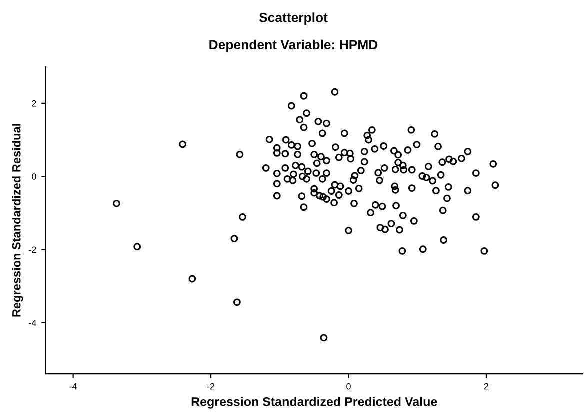 Image resolution: width=587 pixels, height=418 pixels. What do you see at coordinates (486, 386) in the screenshot?
I see `x-tick-label: 2` at bounding box center [486, 386].